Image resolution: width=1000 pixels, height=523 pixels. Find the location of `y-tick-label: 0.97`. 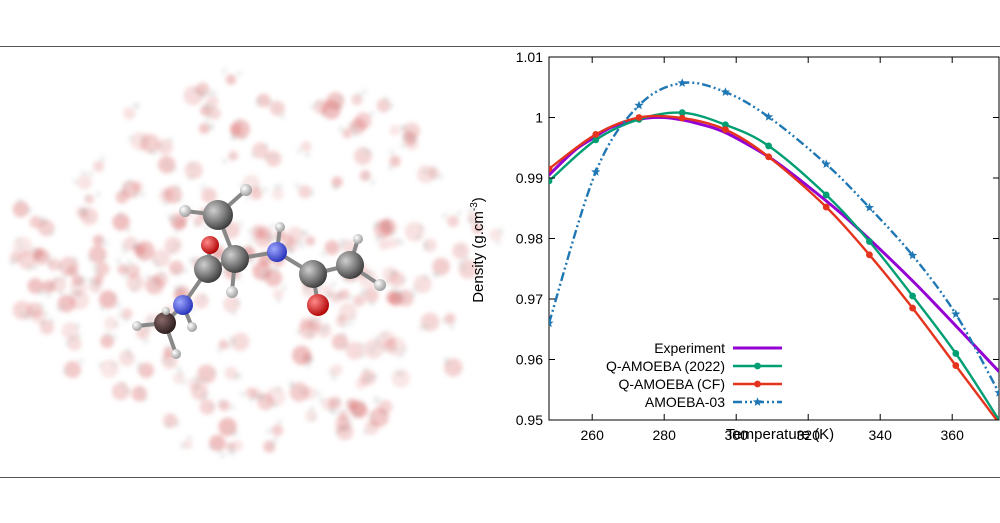

y-tick-label: 0.97 is located at coordinates (529, 299).